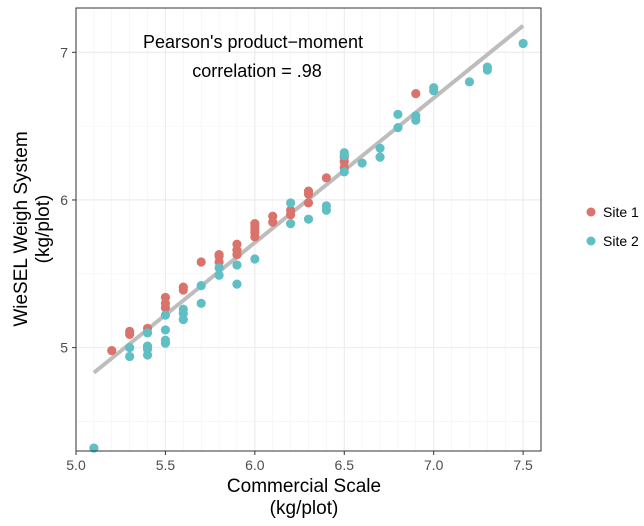 Image resolution: width=644 pixels, height=526 pixels. Describe the element at coordinates (434, 465) in the screenshot. I see `x-tick-label: 7.0` at that location.